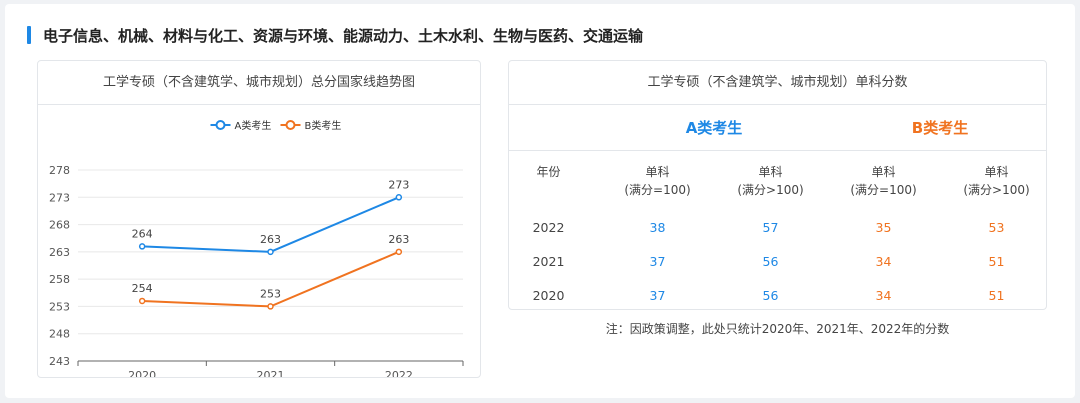  I want to click on column-header-year: 年份, so click(548, 172).